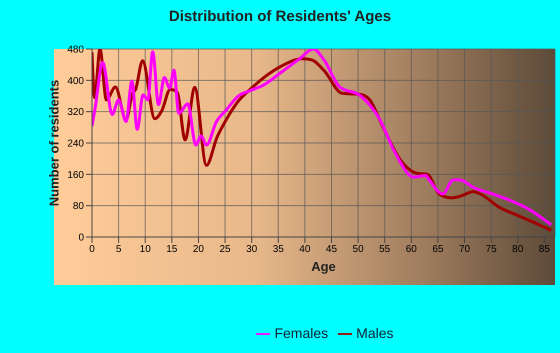  Describe the element at coordinates (492, 250) in the screenshot. I see `x-tick-label: 75` at that location.